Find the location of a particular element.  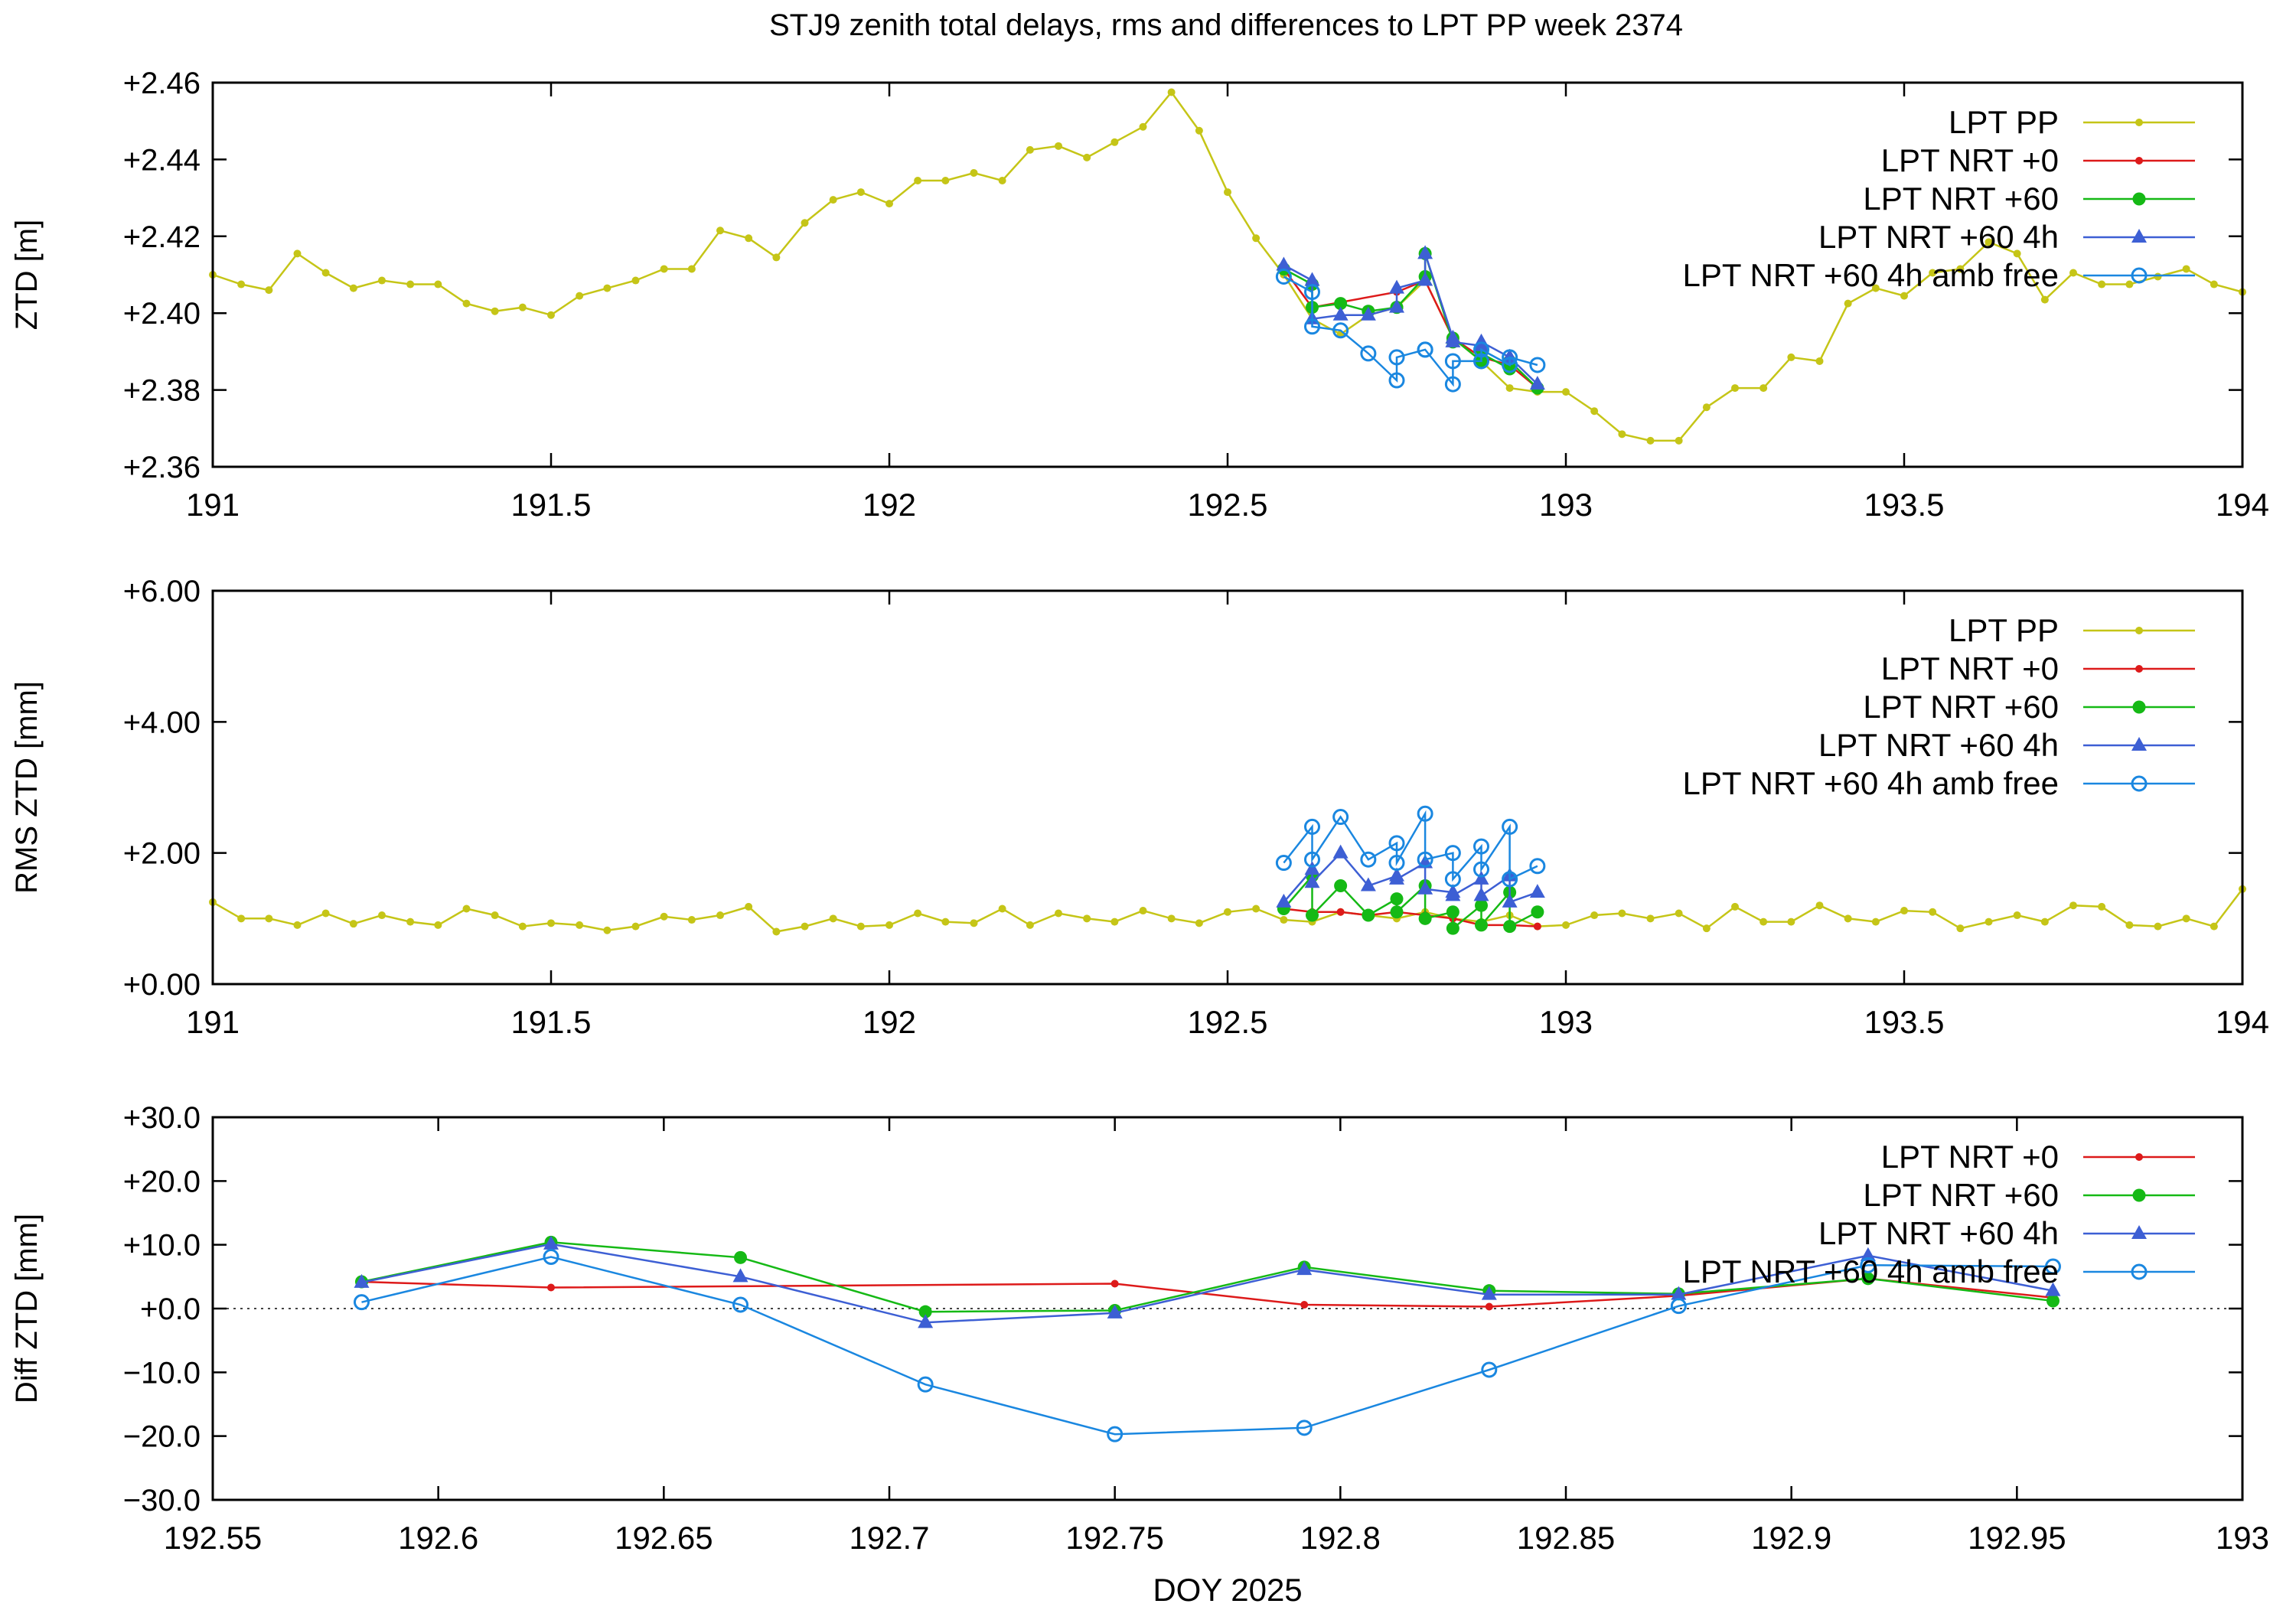

y-axis-label: RMS ZTD [mm] is located at coordinates (27, 787).